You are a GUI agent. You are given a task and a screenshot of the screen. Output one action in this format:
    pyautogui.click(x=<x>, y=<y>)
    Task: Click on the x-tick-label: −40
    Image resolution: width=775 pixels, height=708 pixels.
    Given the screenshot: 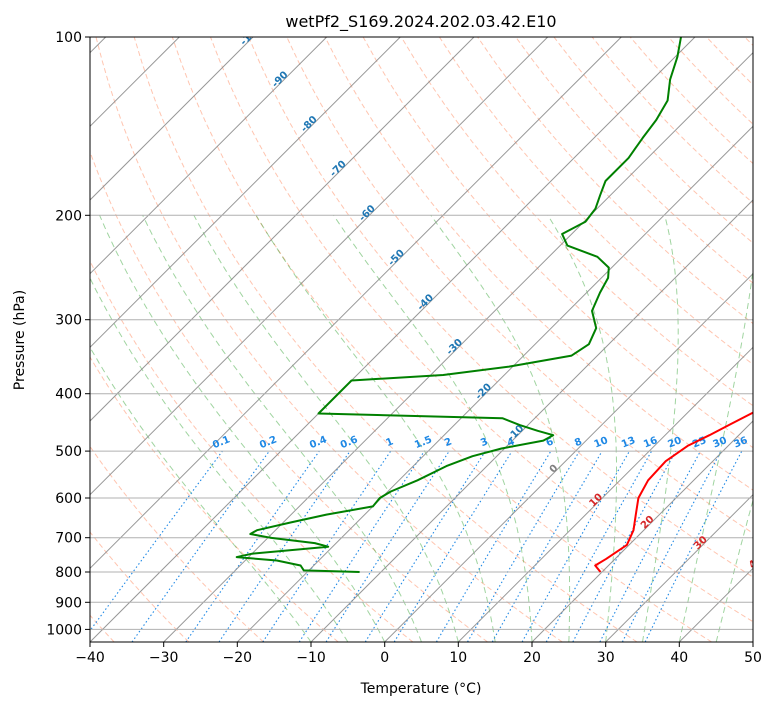 What is the action you would take?
    pyautogui.click(x=90, y=658)
    